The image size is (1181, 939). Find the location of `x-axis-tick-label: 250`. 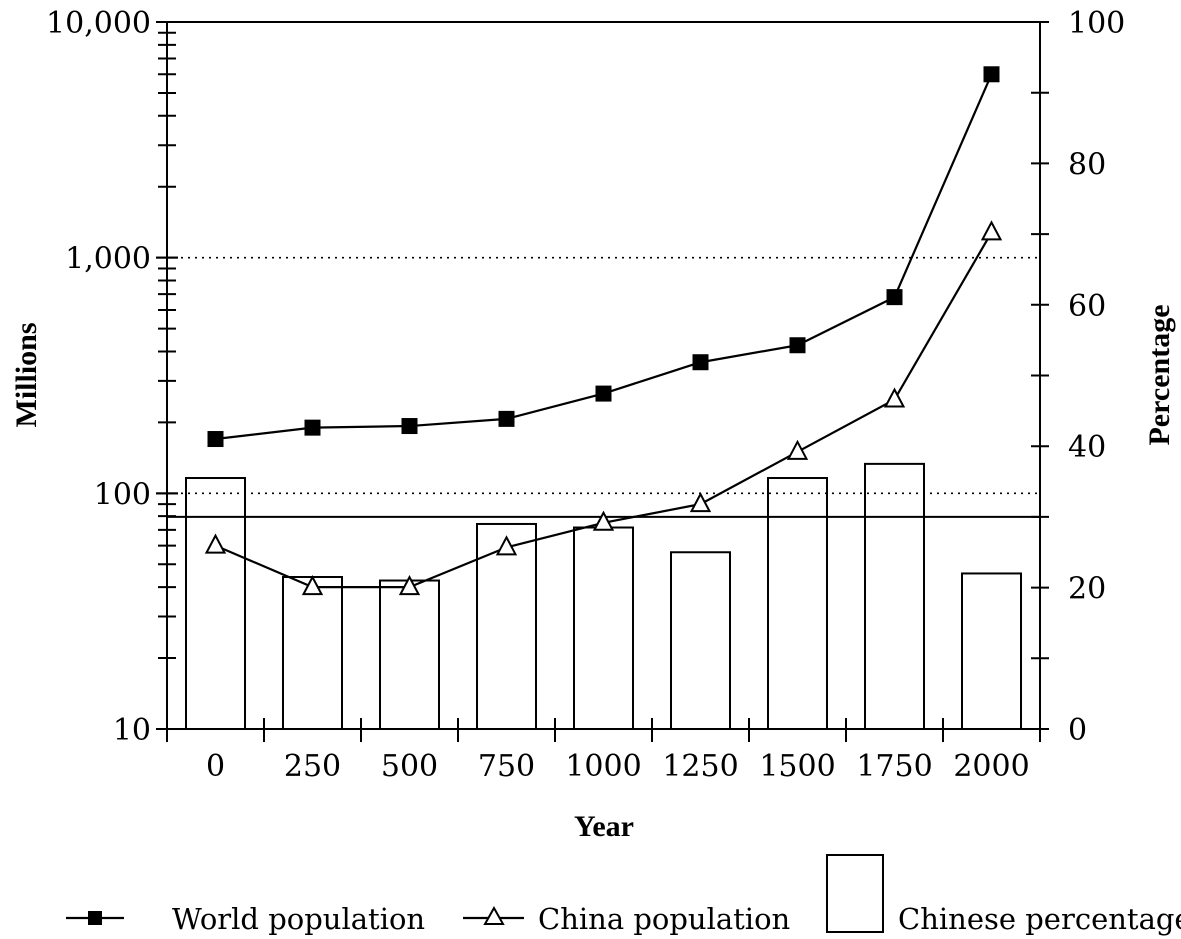

x-axis-tick-label: 250 is located at coordinates (312, 766).